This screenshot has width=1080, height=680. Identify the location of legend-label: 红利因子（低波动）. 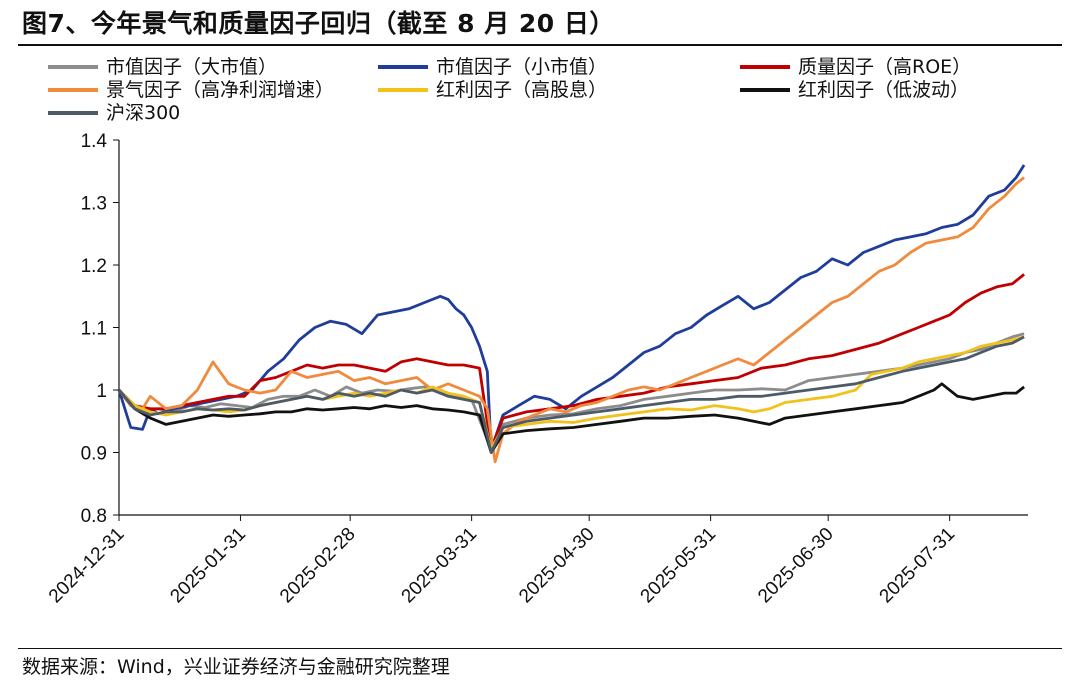
(883, 90).